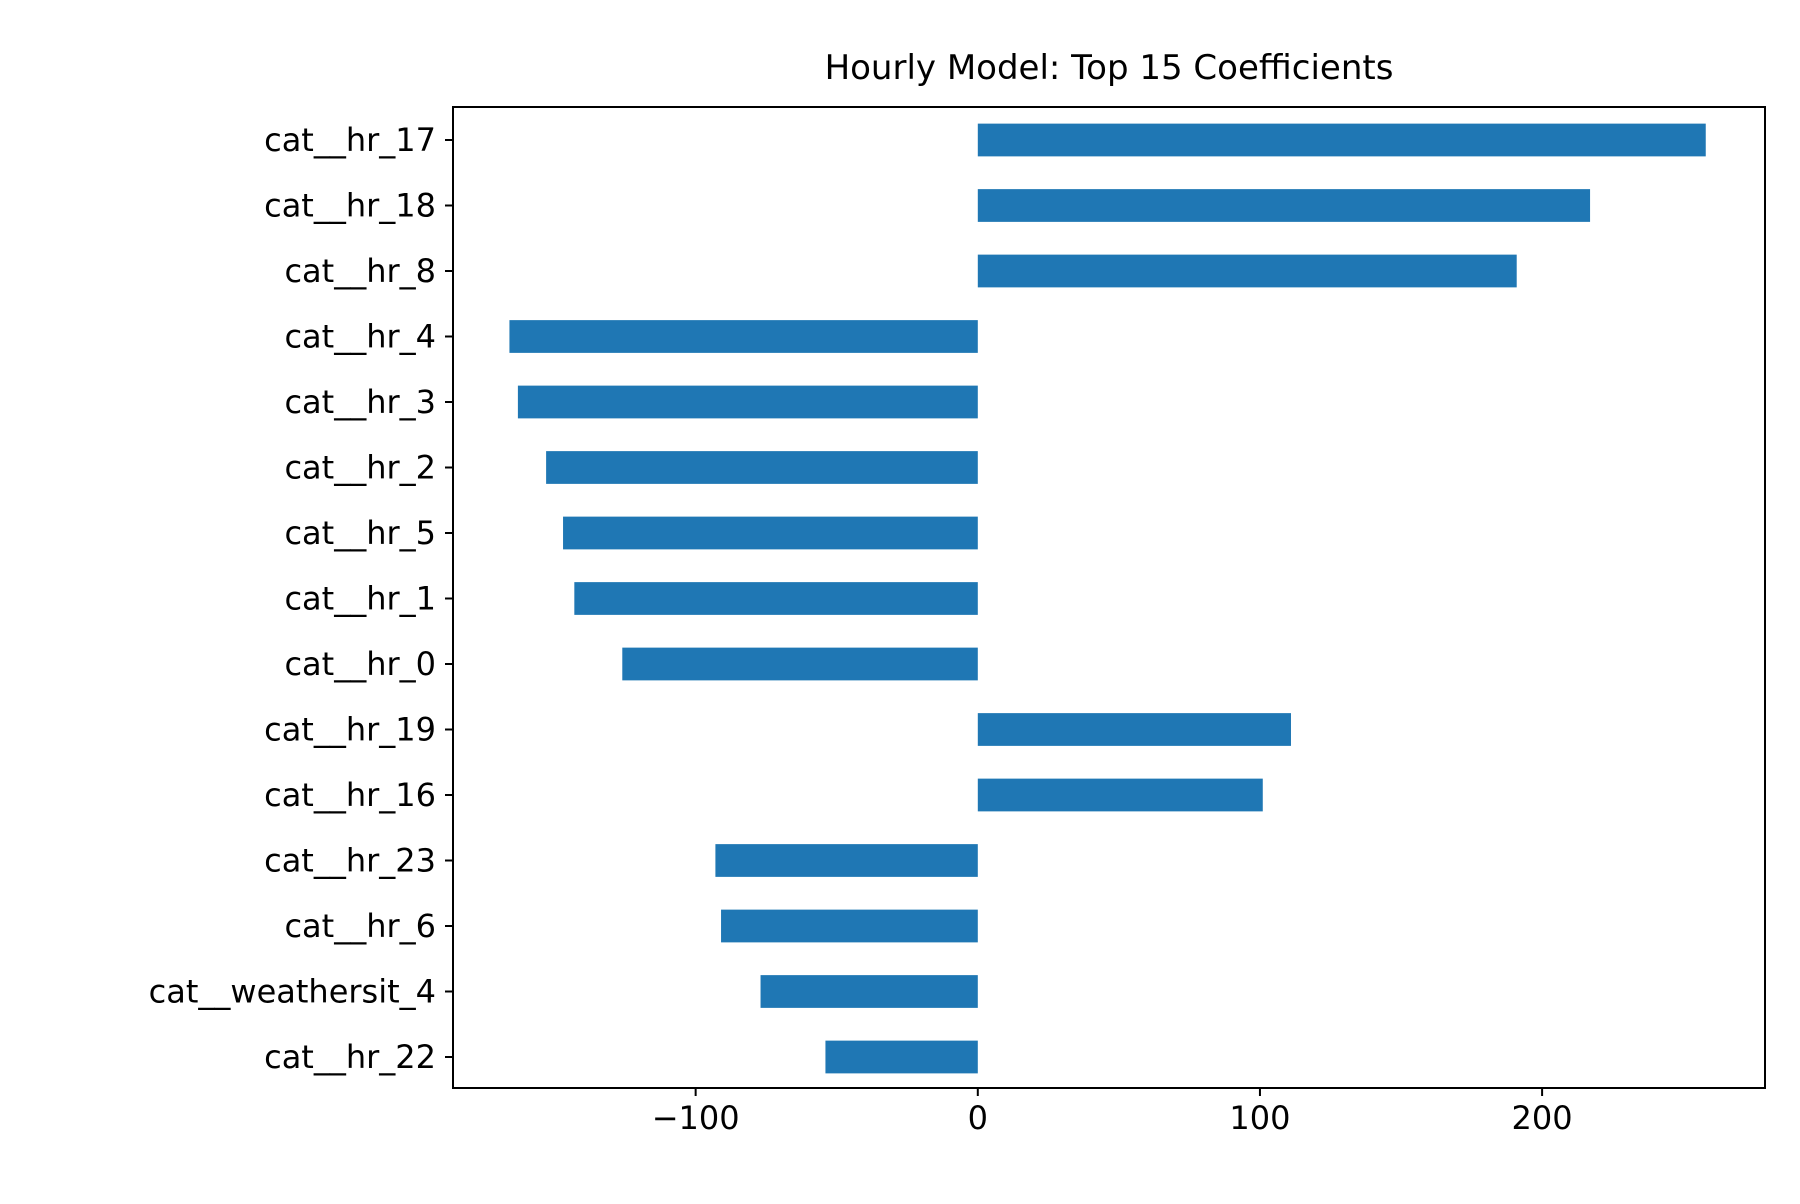 The height and width of the screenshot is (1204, 1800). I want to click on chart-title: Hourly Model: Top 15 Coefficients, so click(1109, 68).